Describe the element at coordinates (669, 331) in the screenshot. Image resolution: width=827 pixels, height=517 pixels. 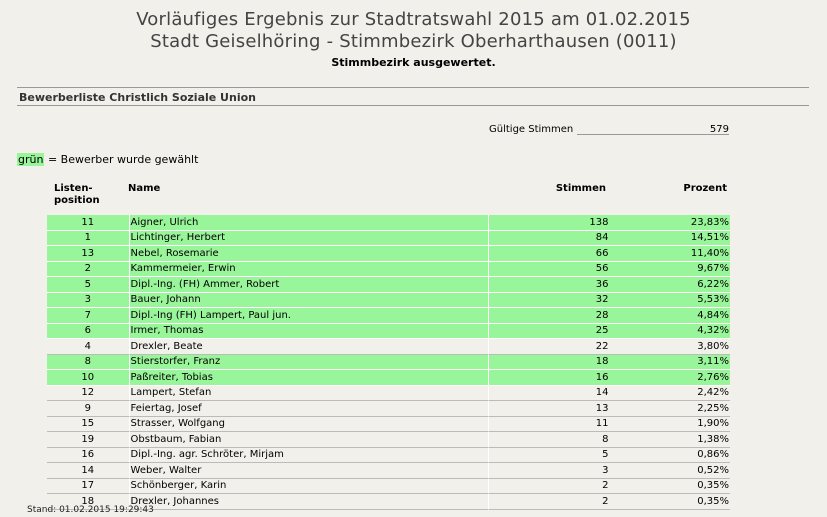
I see `cell-percent: 4,32%` at that location.